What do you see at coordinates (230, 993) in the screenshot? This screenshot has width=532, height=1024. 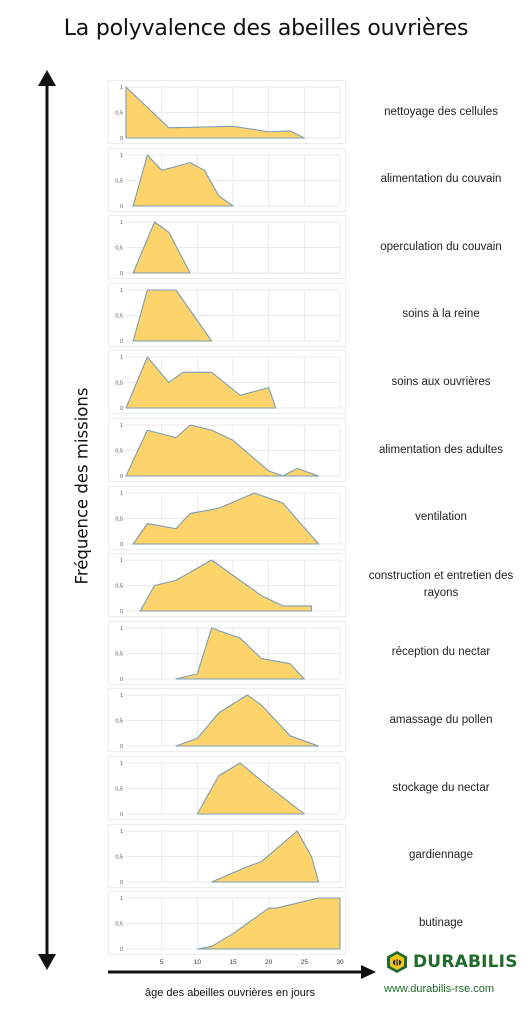 I see `x-axis-label: âge des abeilles ouvrières en jours` at bounding box center [230, 993].